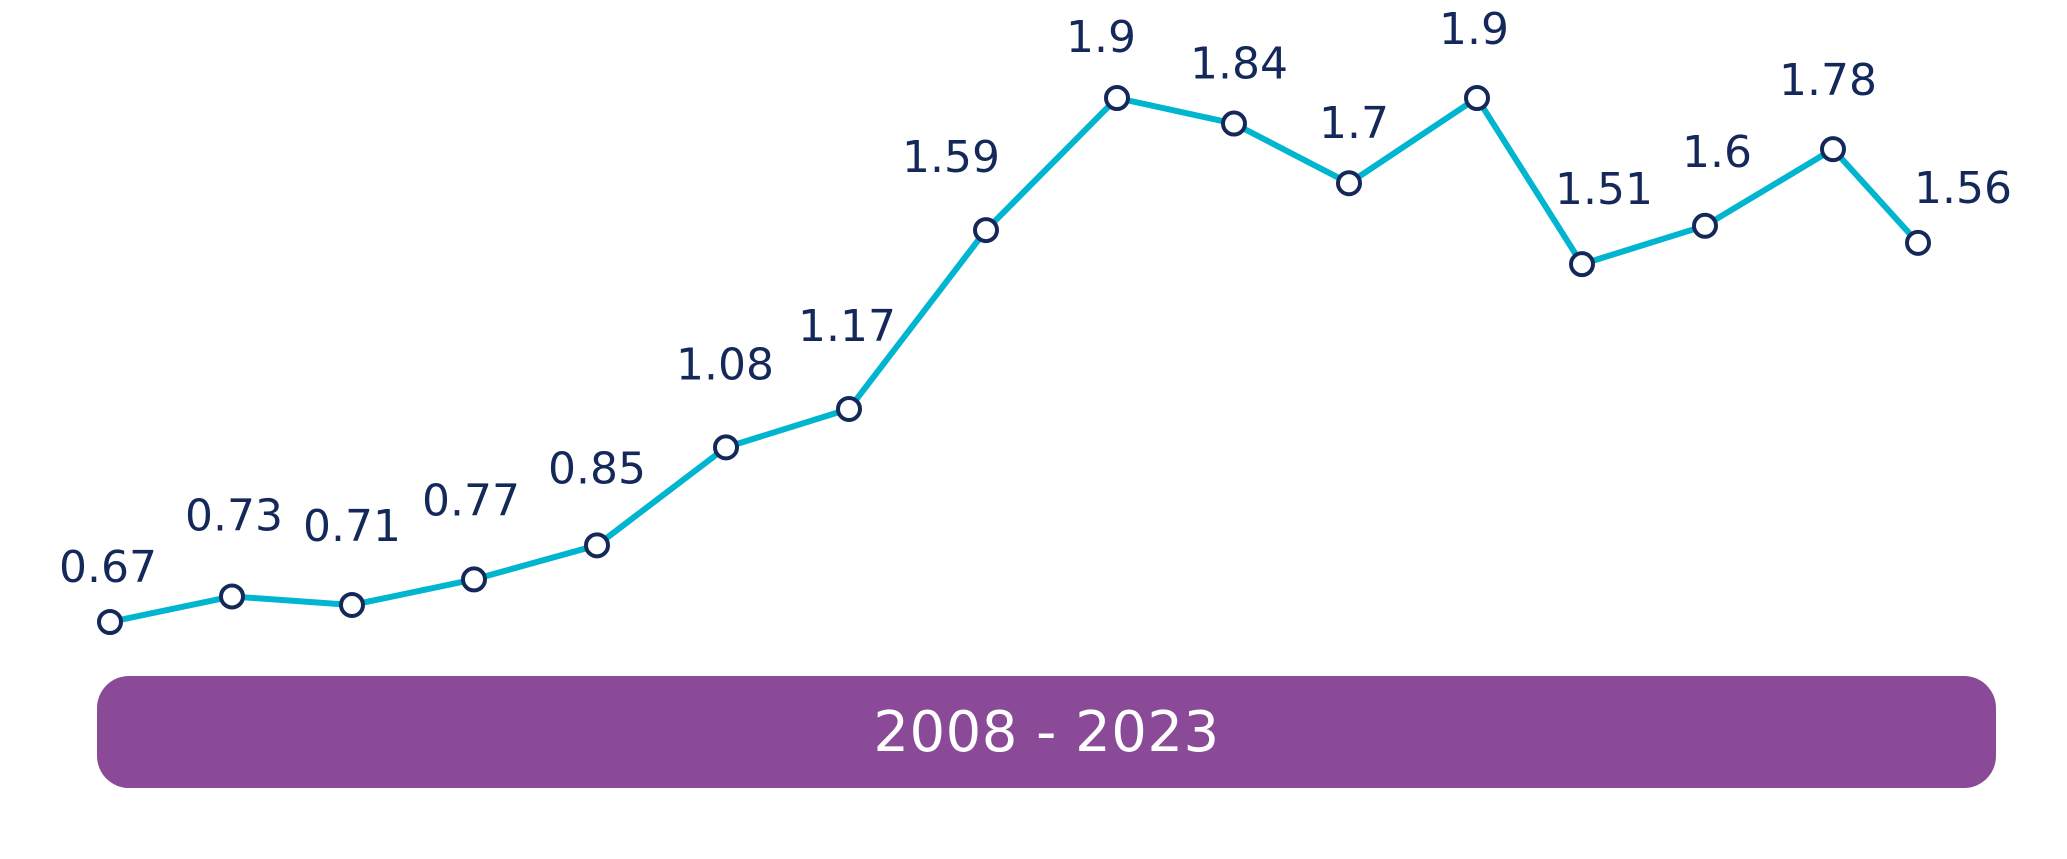  Describe the element at coordinates (1717, 152) in the screenshot. I see `data-label: 1.6` at that location.